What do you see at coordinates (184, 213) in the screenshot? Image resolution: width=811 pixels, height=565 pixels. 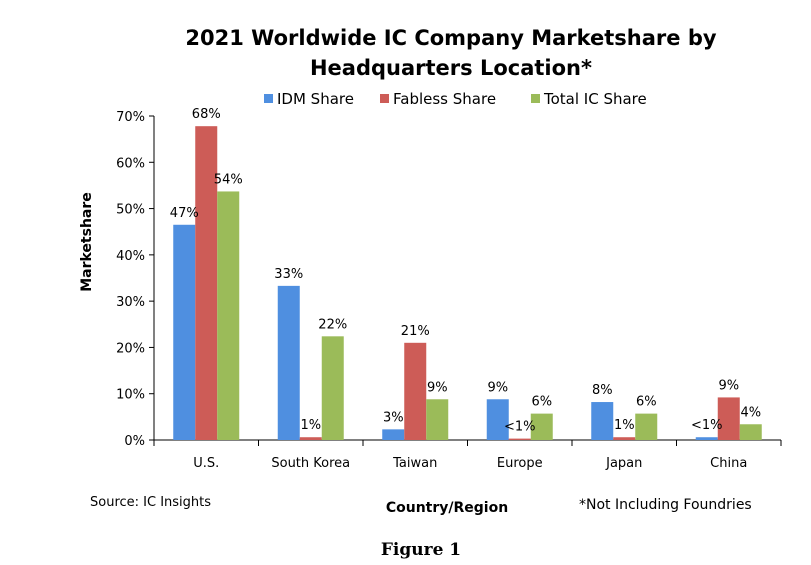 I see `data-label: 47%` at bounding box center [184, 213].